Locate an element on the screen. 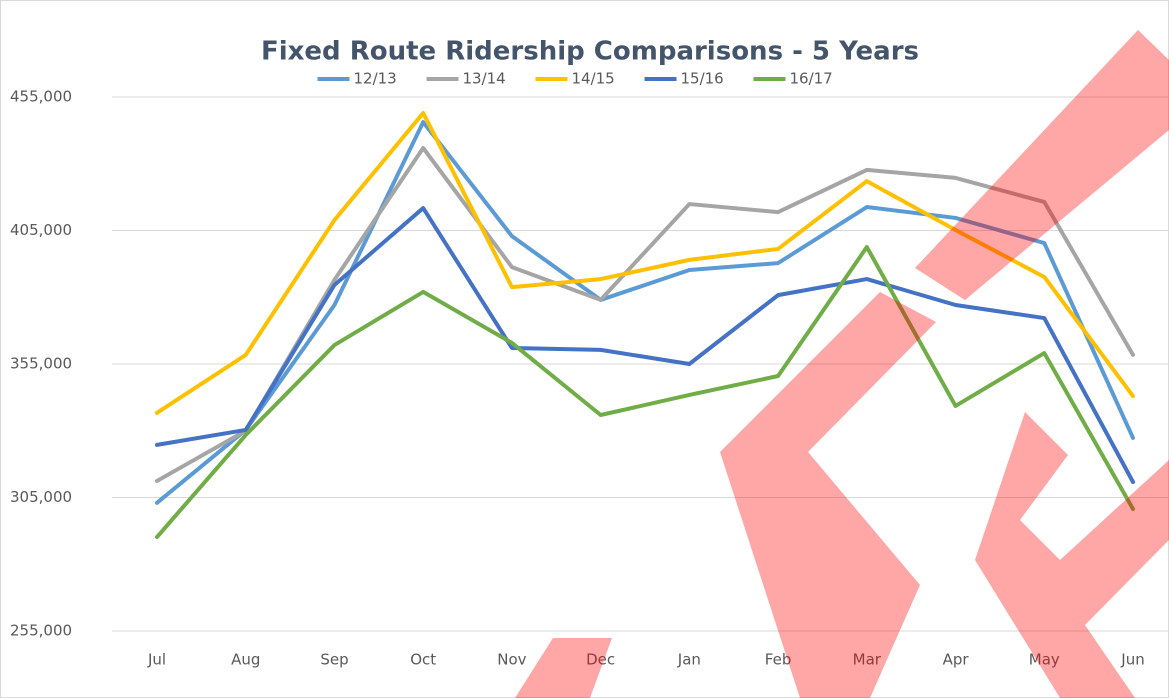  x-tick-label: Apr is located at coordinates (956, 660).